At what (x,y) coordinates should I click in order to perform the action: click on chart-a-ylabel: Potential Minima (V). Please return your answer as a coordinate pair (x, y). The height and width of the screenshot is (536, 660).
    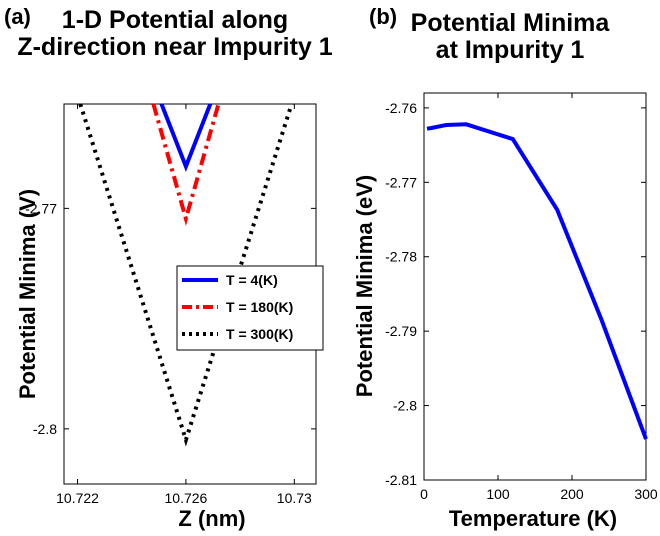
    Looking at the image, I should click on (27, 294).